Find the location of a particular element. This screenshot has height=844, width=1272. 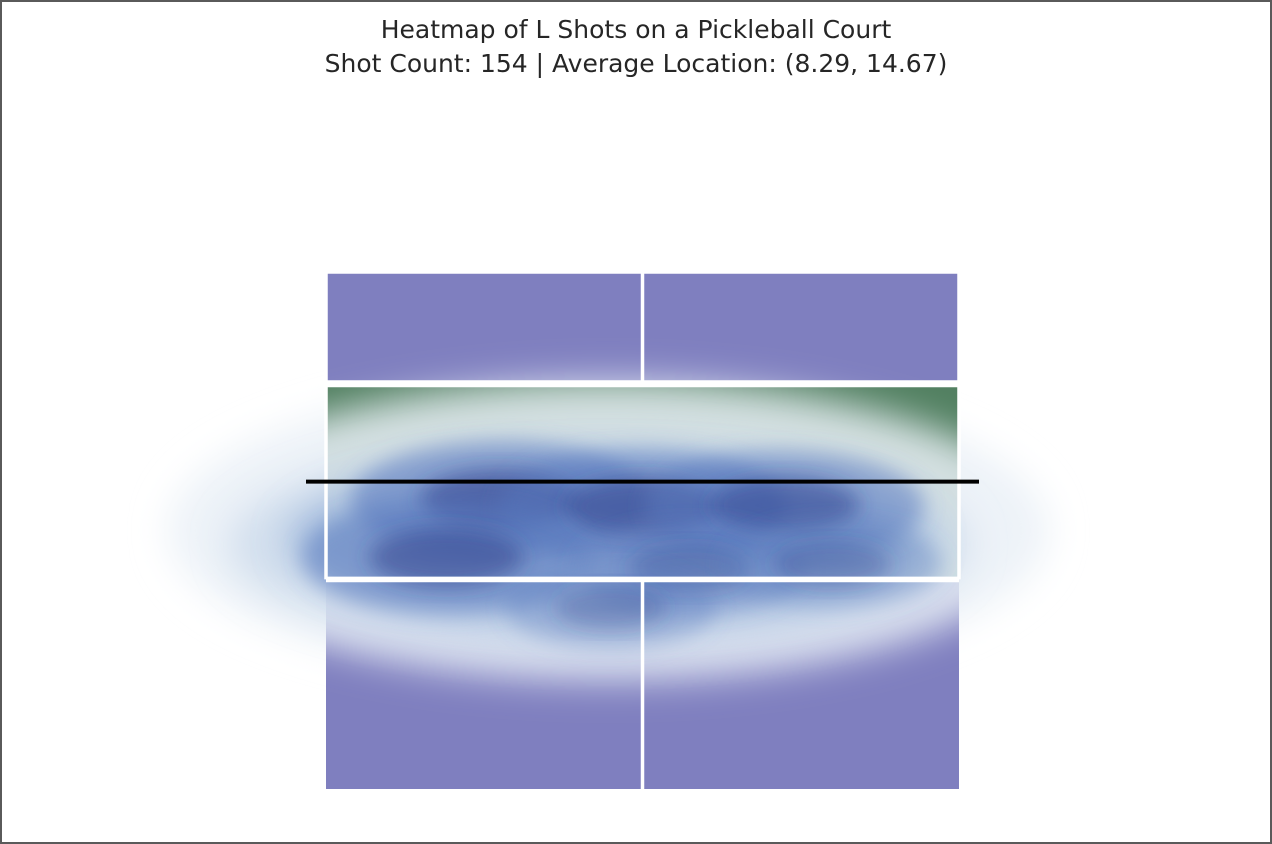

service-box-far-left is located at coordinates (484, 328).